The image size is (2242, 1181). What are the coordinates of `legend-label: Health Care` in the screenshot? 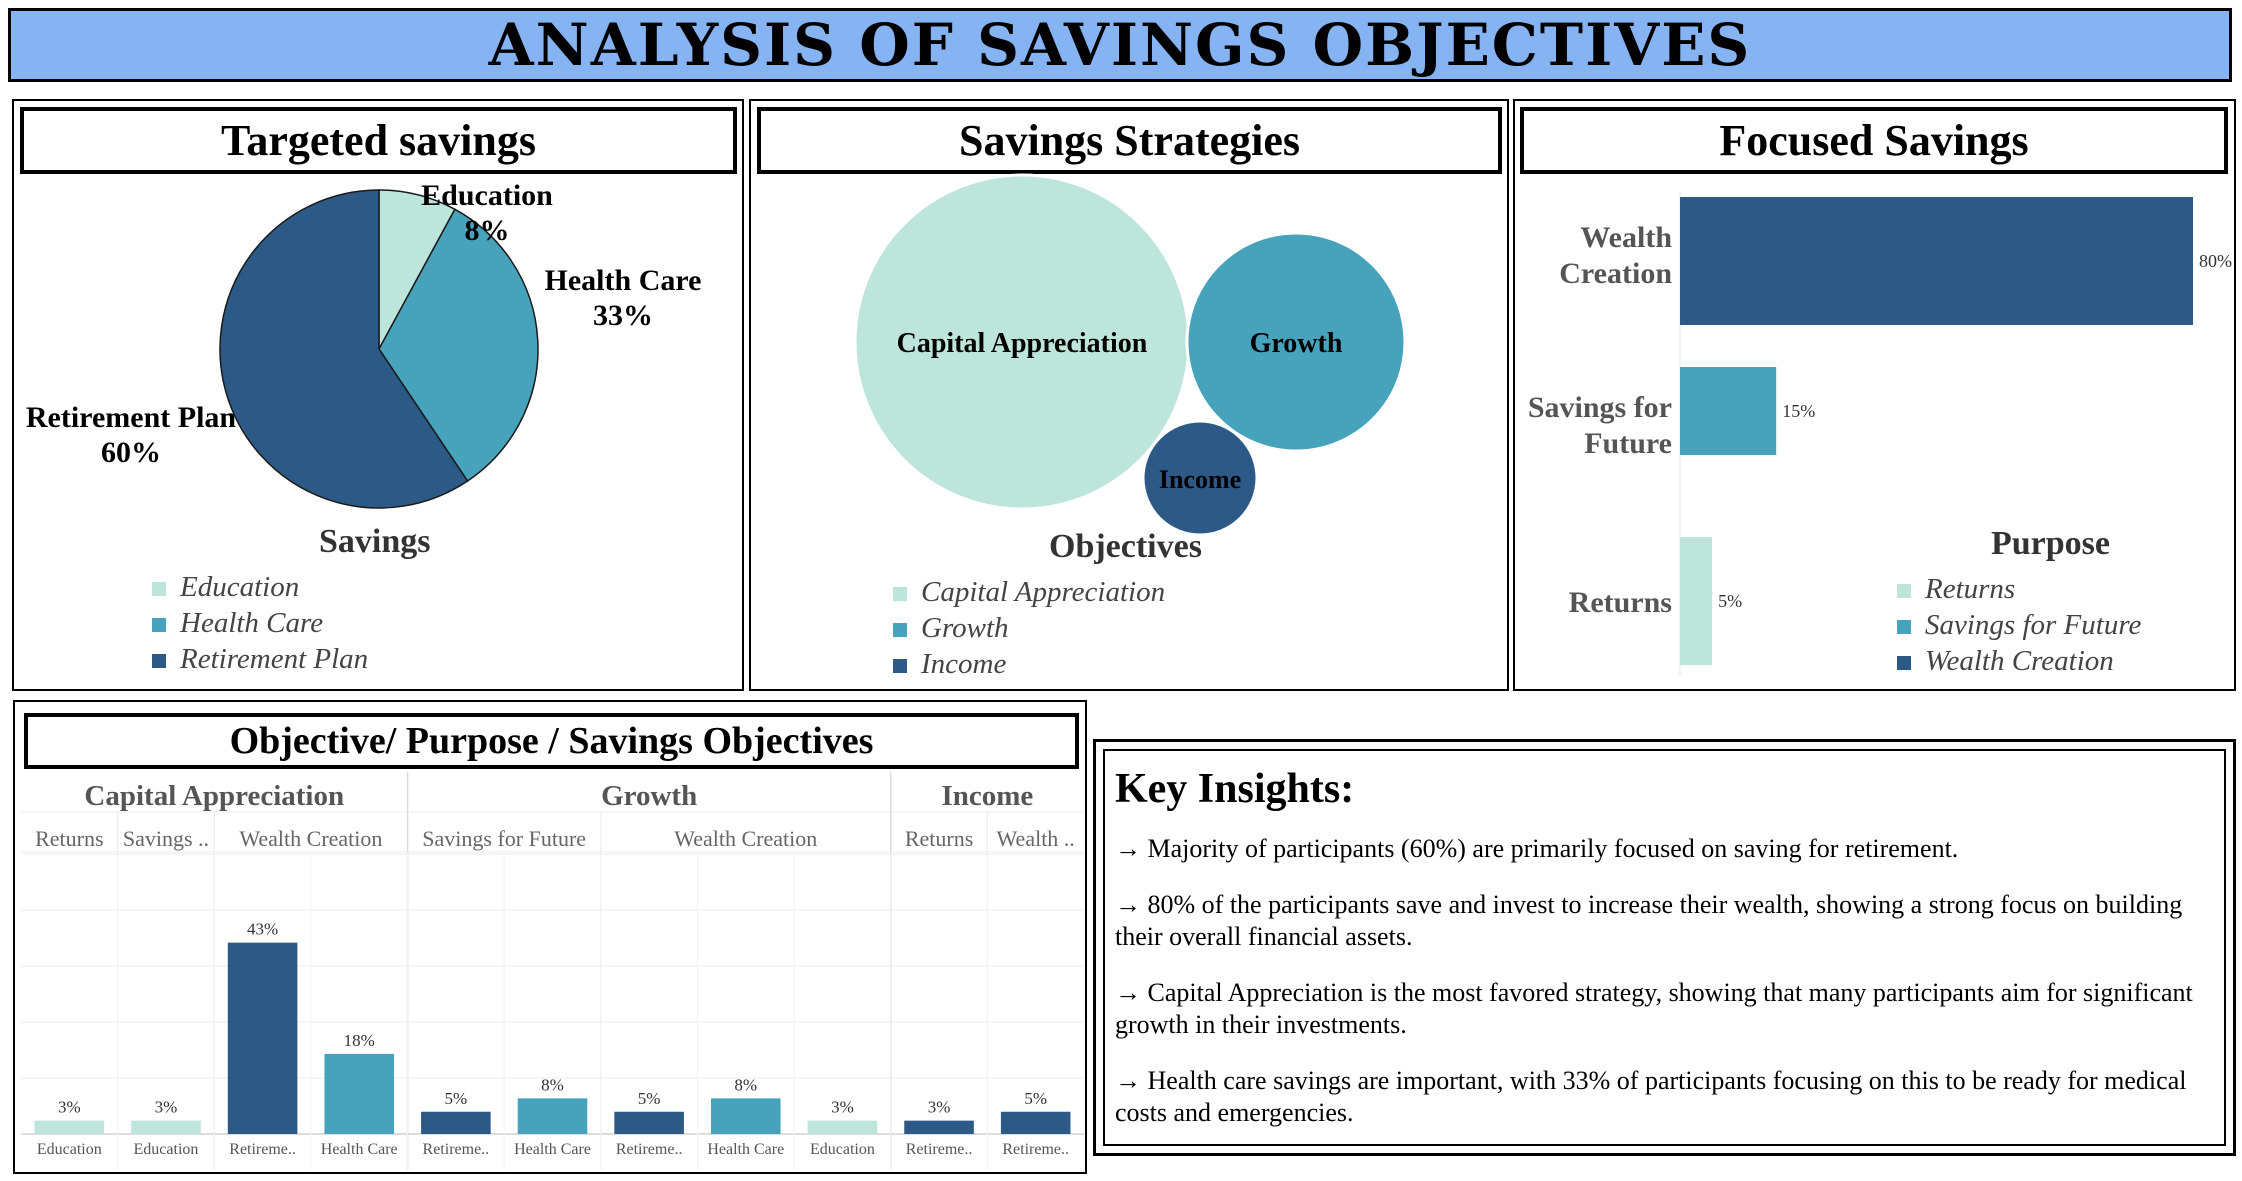 It's located at (252, 623).